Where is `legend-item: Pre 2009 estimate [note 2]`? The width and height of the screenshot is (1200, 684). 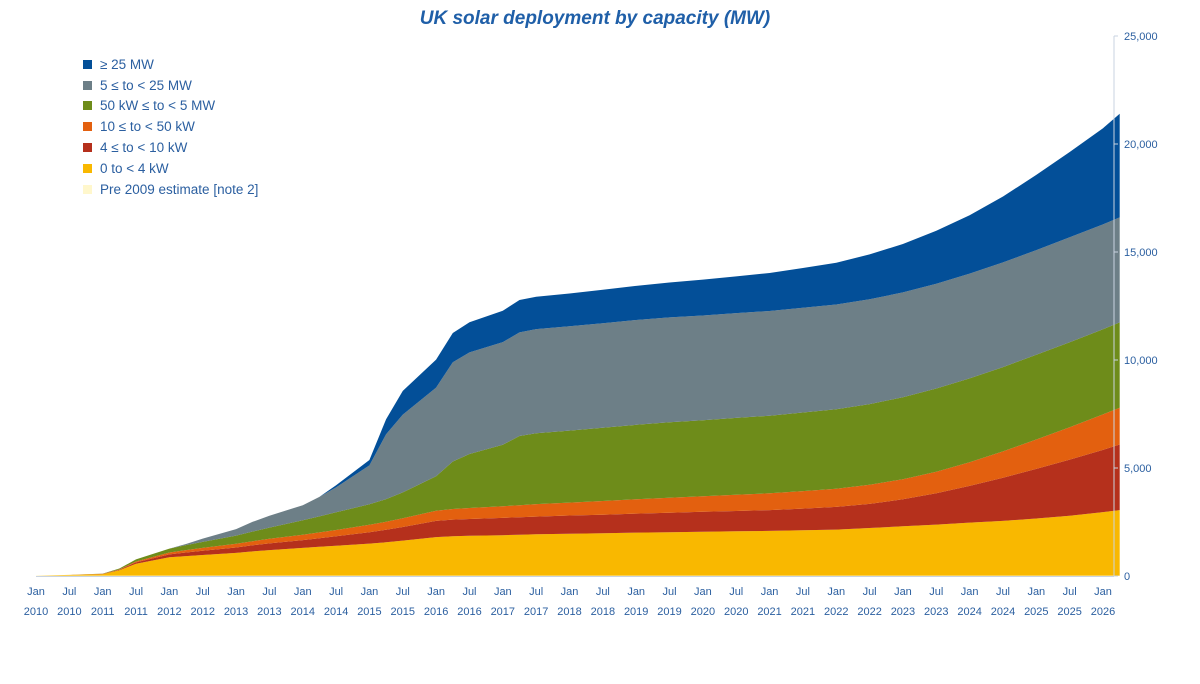
legend-item: Pre 2009 estimate [note 2] is located at coordinates (170, 189).